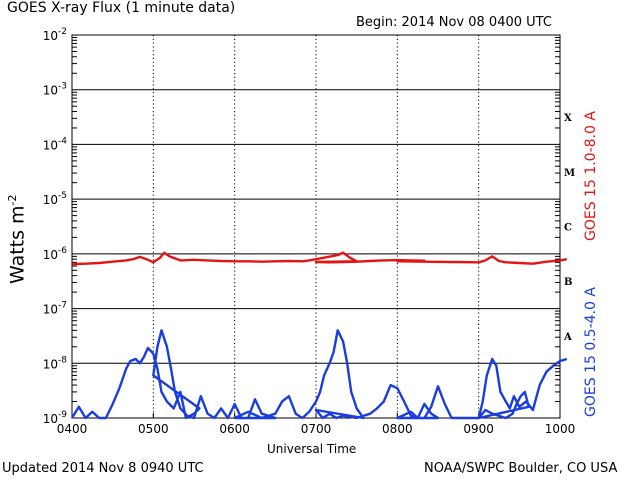 This screenshot has width=640, height=480. I want to click on x-tick-label: 0900, so click(478, 429).